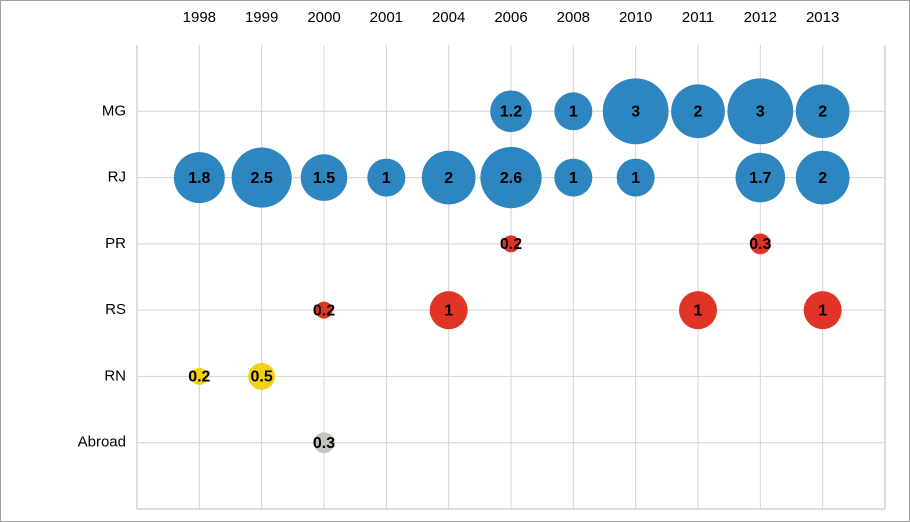 This screenshot has width=910, height=522. I want to click on y-tick-label: RN, so click(115, 375).